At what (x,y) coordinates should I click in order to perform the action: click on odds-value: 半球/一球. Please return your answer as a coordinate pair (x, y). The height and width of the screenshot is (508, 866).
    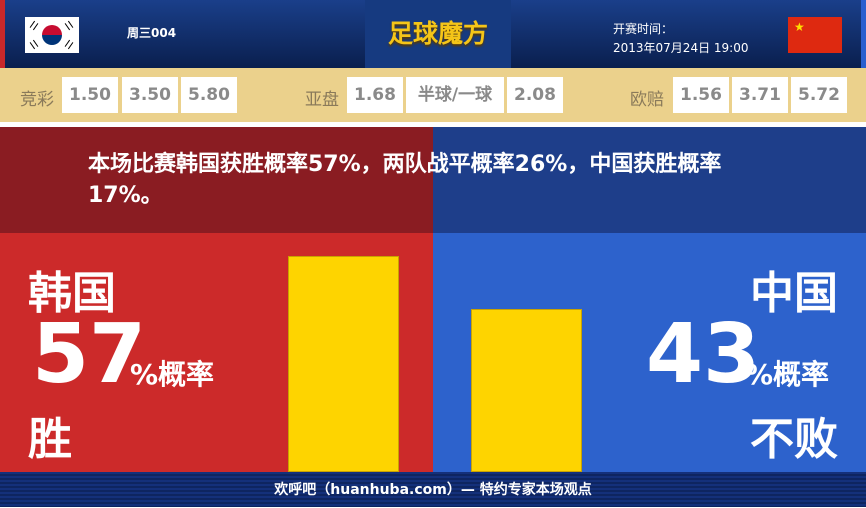
    Looking at the image, I should click on (455, 95).